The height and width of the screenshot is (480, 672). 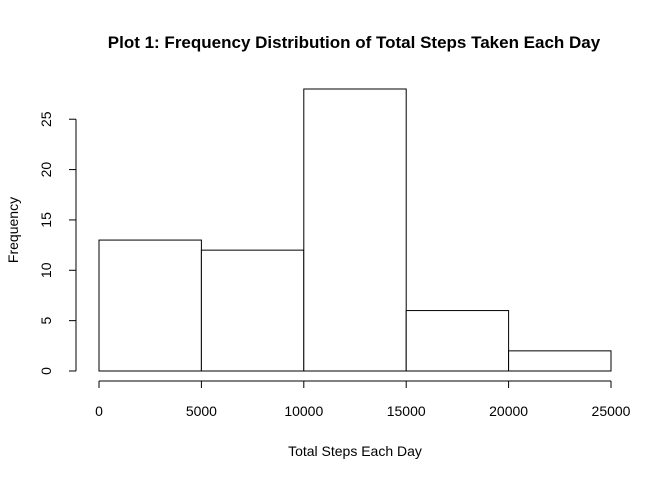 I want to click on y-tick-label: 25, so click(x=46, y=119).